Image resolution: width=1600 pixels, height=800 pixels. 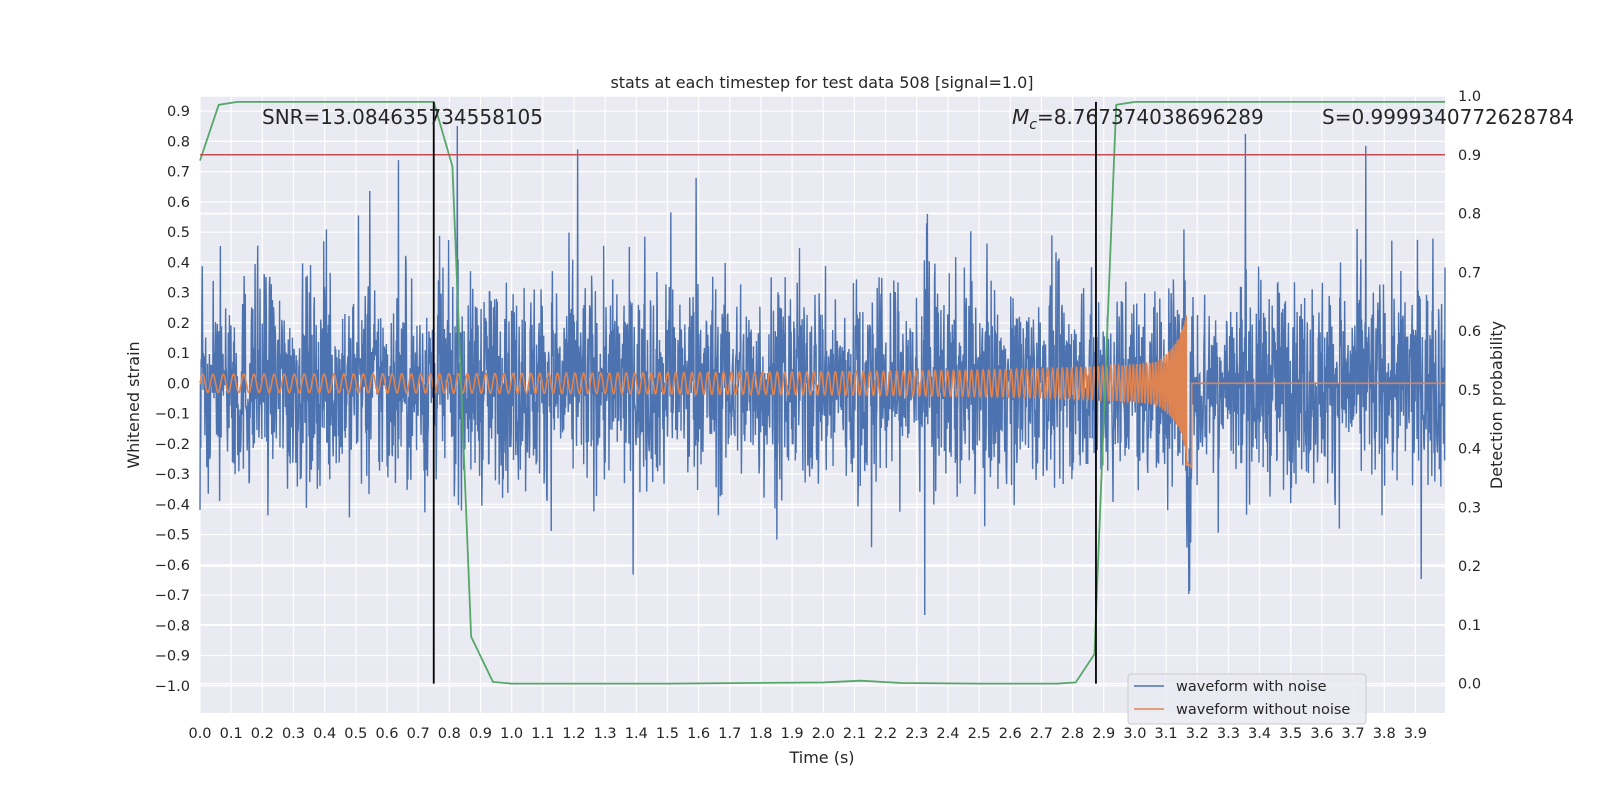 I want to click on x-tick-label: 0.9, so click(x=480, y=734).